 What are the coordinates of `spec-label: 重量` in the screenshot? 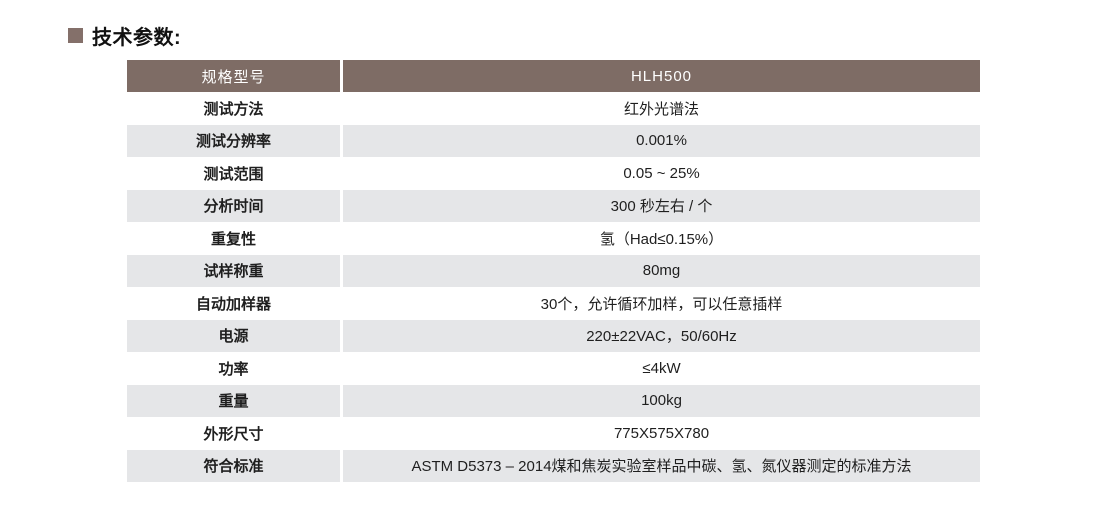 It's located at (233, 400).